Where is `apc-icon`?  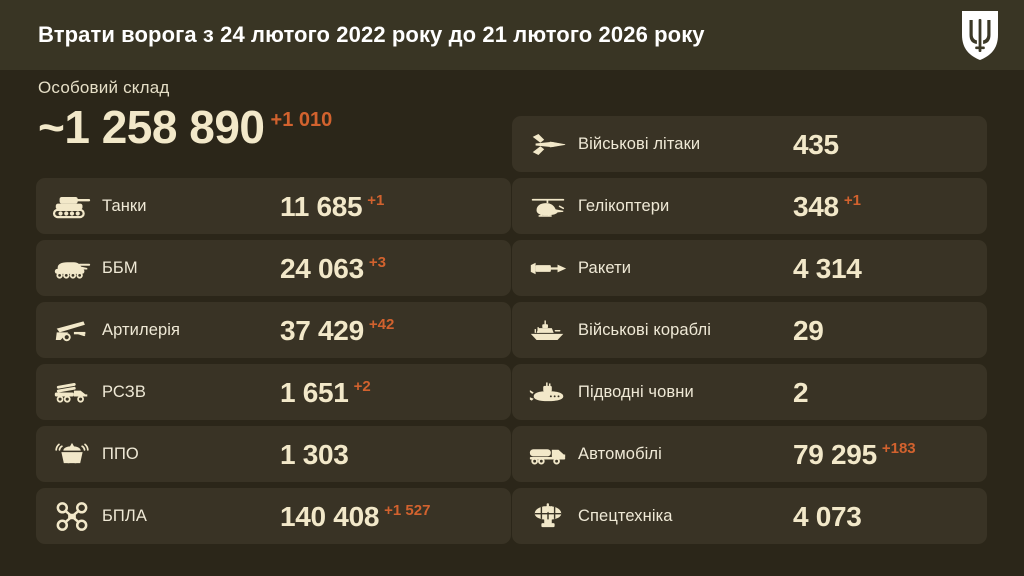
apc-icon is located at coordinates (72, 268).